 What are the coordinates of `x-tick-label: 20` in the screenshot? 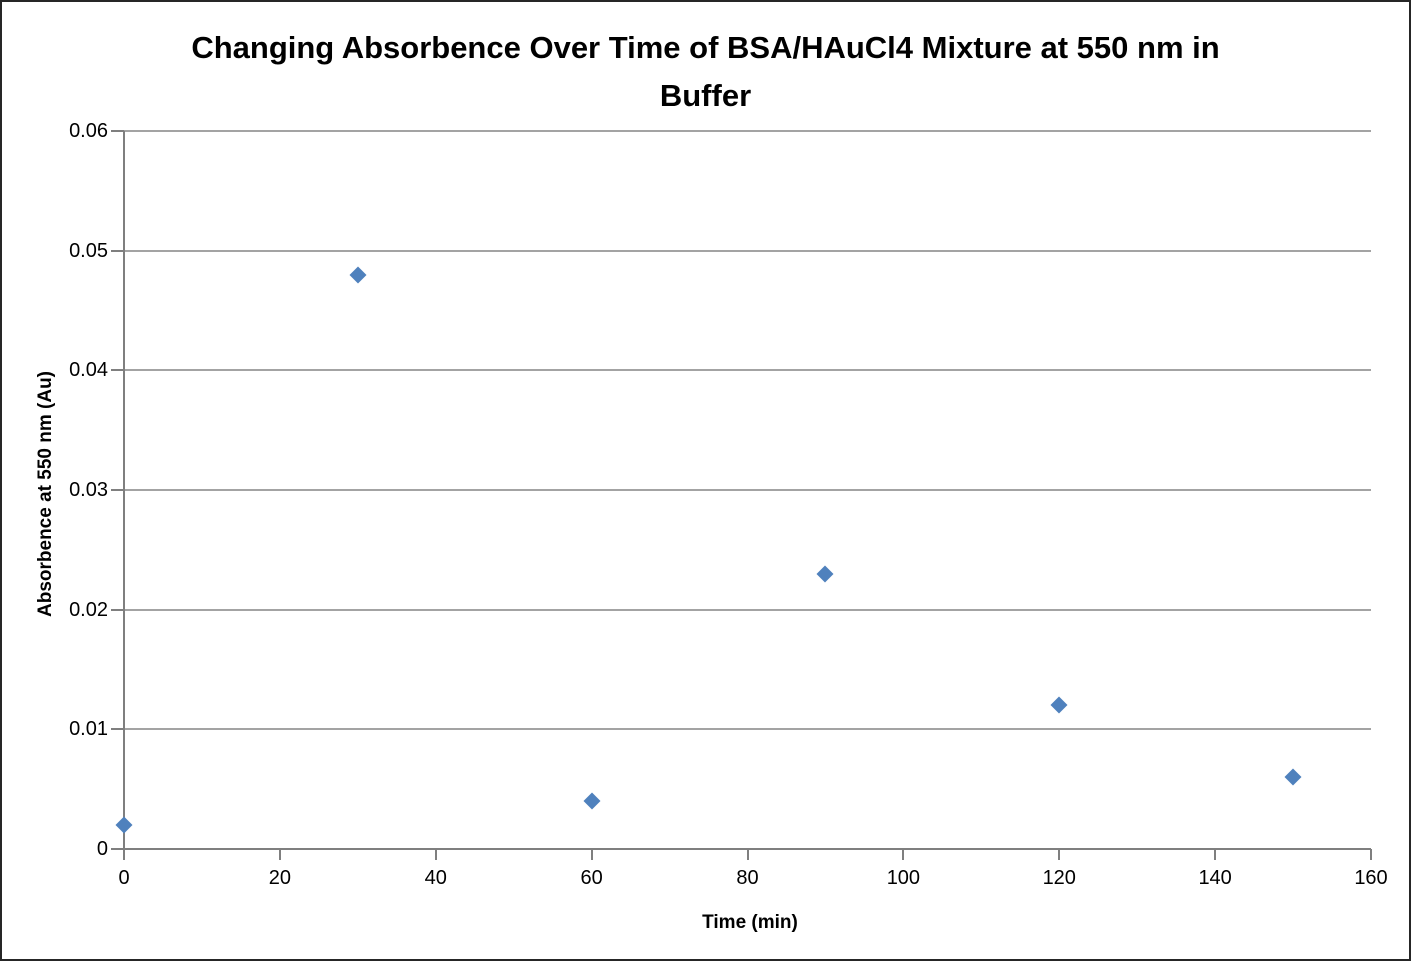 It's located at (279, 878).